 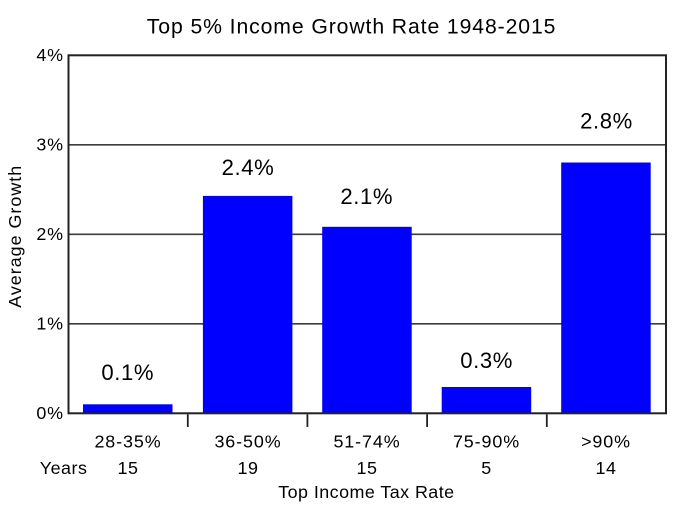 What do you see at coordinates (606, 121) in the screenshot?
I see `svg-text: 2.8%` at bounding box center [606, 121].